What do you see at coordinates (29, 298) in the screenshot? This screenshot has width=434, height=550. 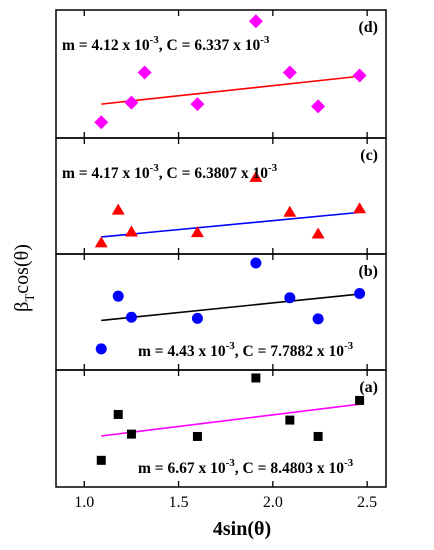 I see `y-axis-label-sub: T` at bounding box center [29, 298].